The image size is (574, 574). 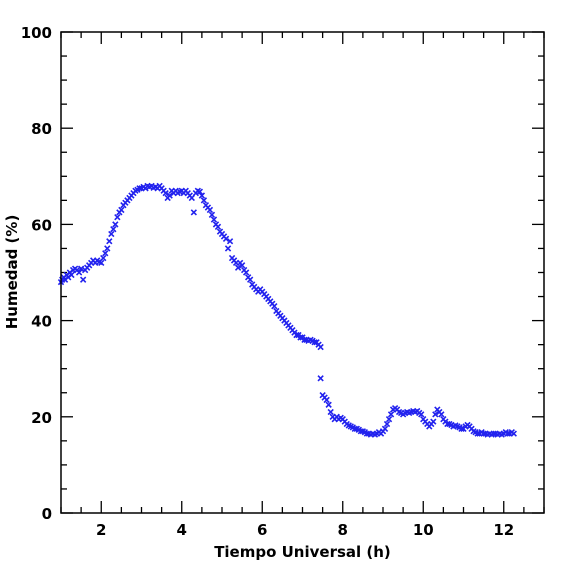 What do you see at coordinates (41, 322) in the screenshot?
I see `y-tick-label: 40` at bounding box center [41, 322].